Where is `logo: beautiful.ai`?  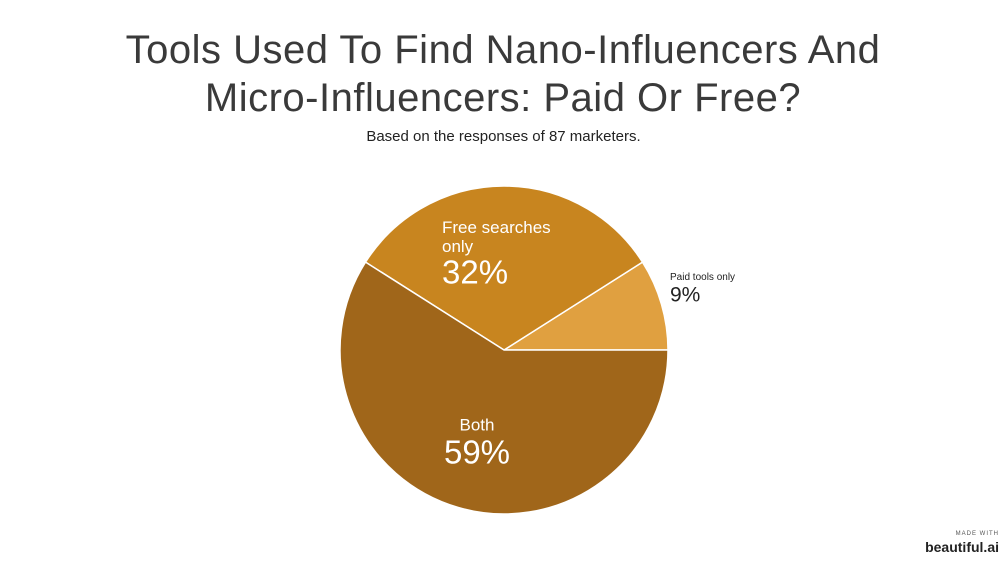 logo: beautiful.ai is located at coordinates (962, 547).